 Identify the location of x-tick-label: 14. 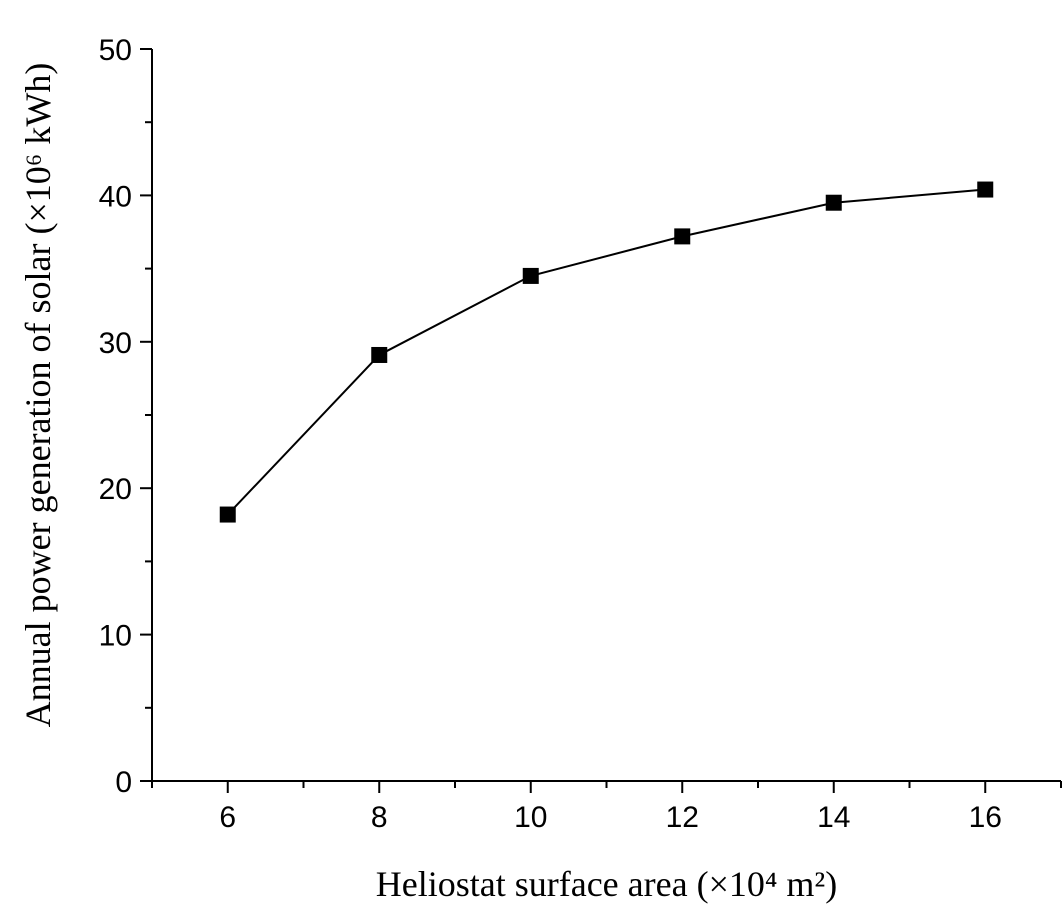
(833, 817).